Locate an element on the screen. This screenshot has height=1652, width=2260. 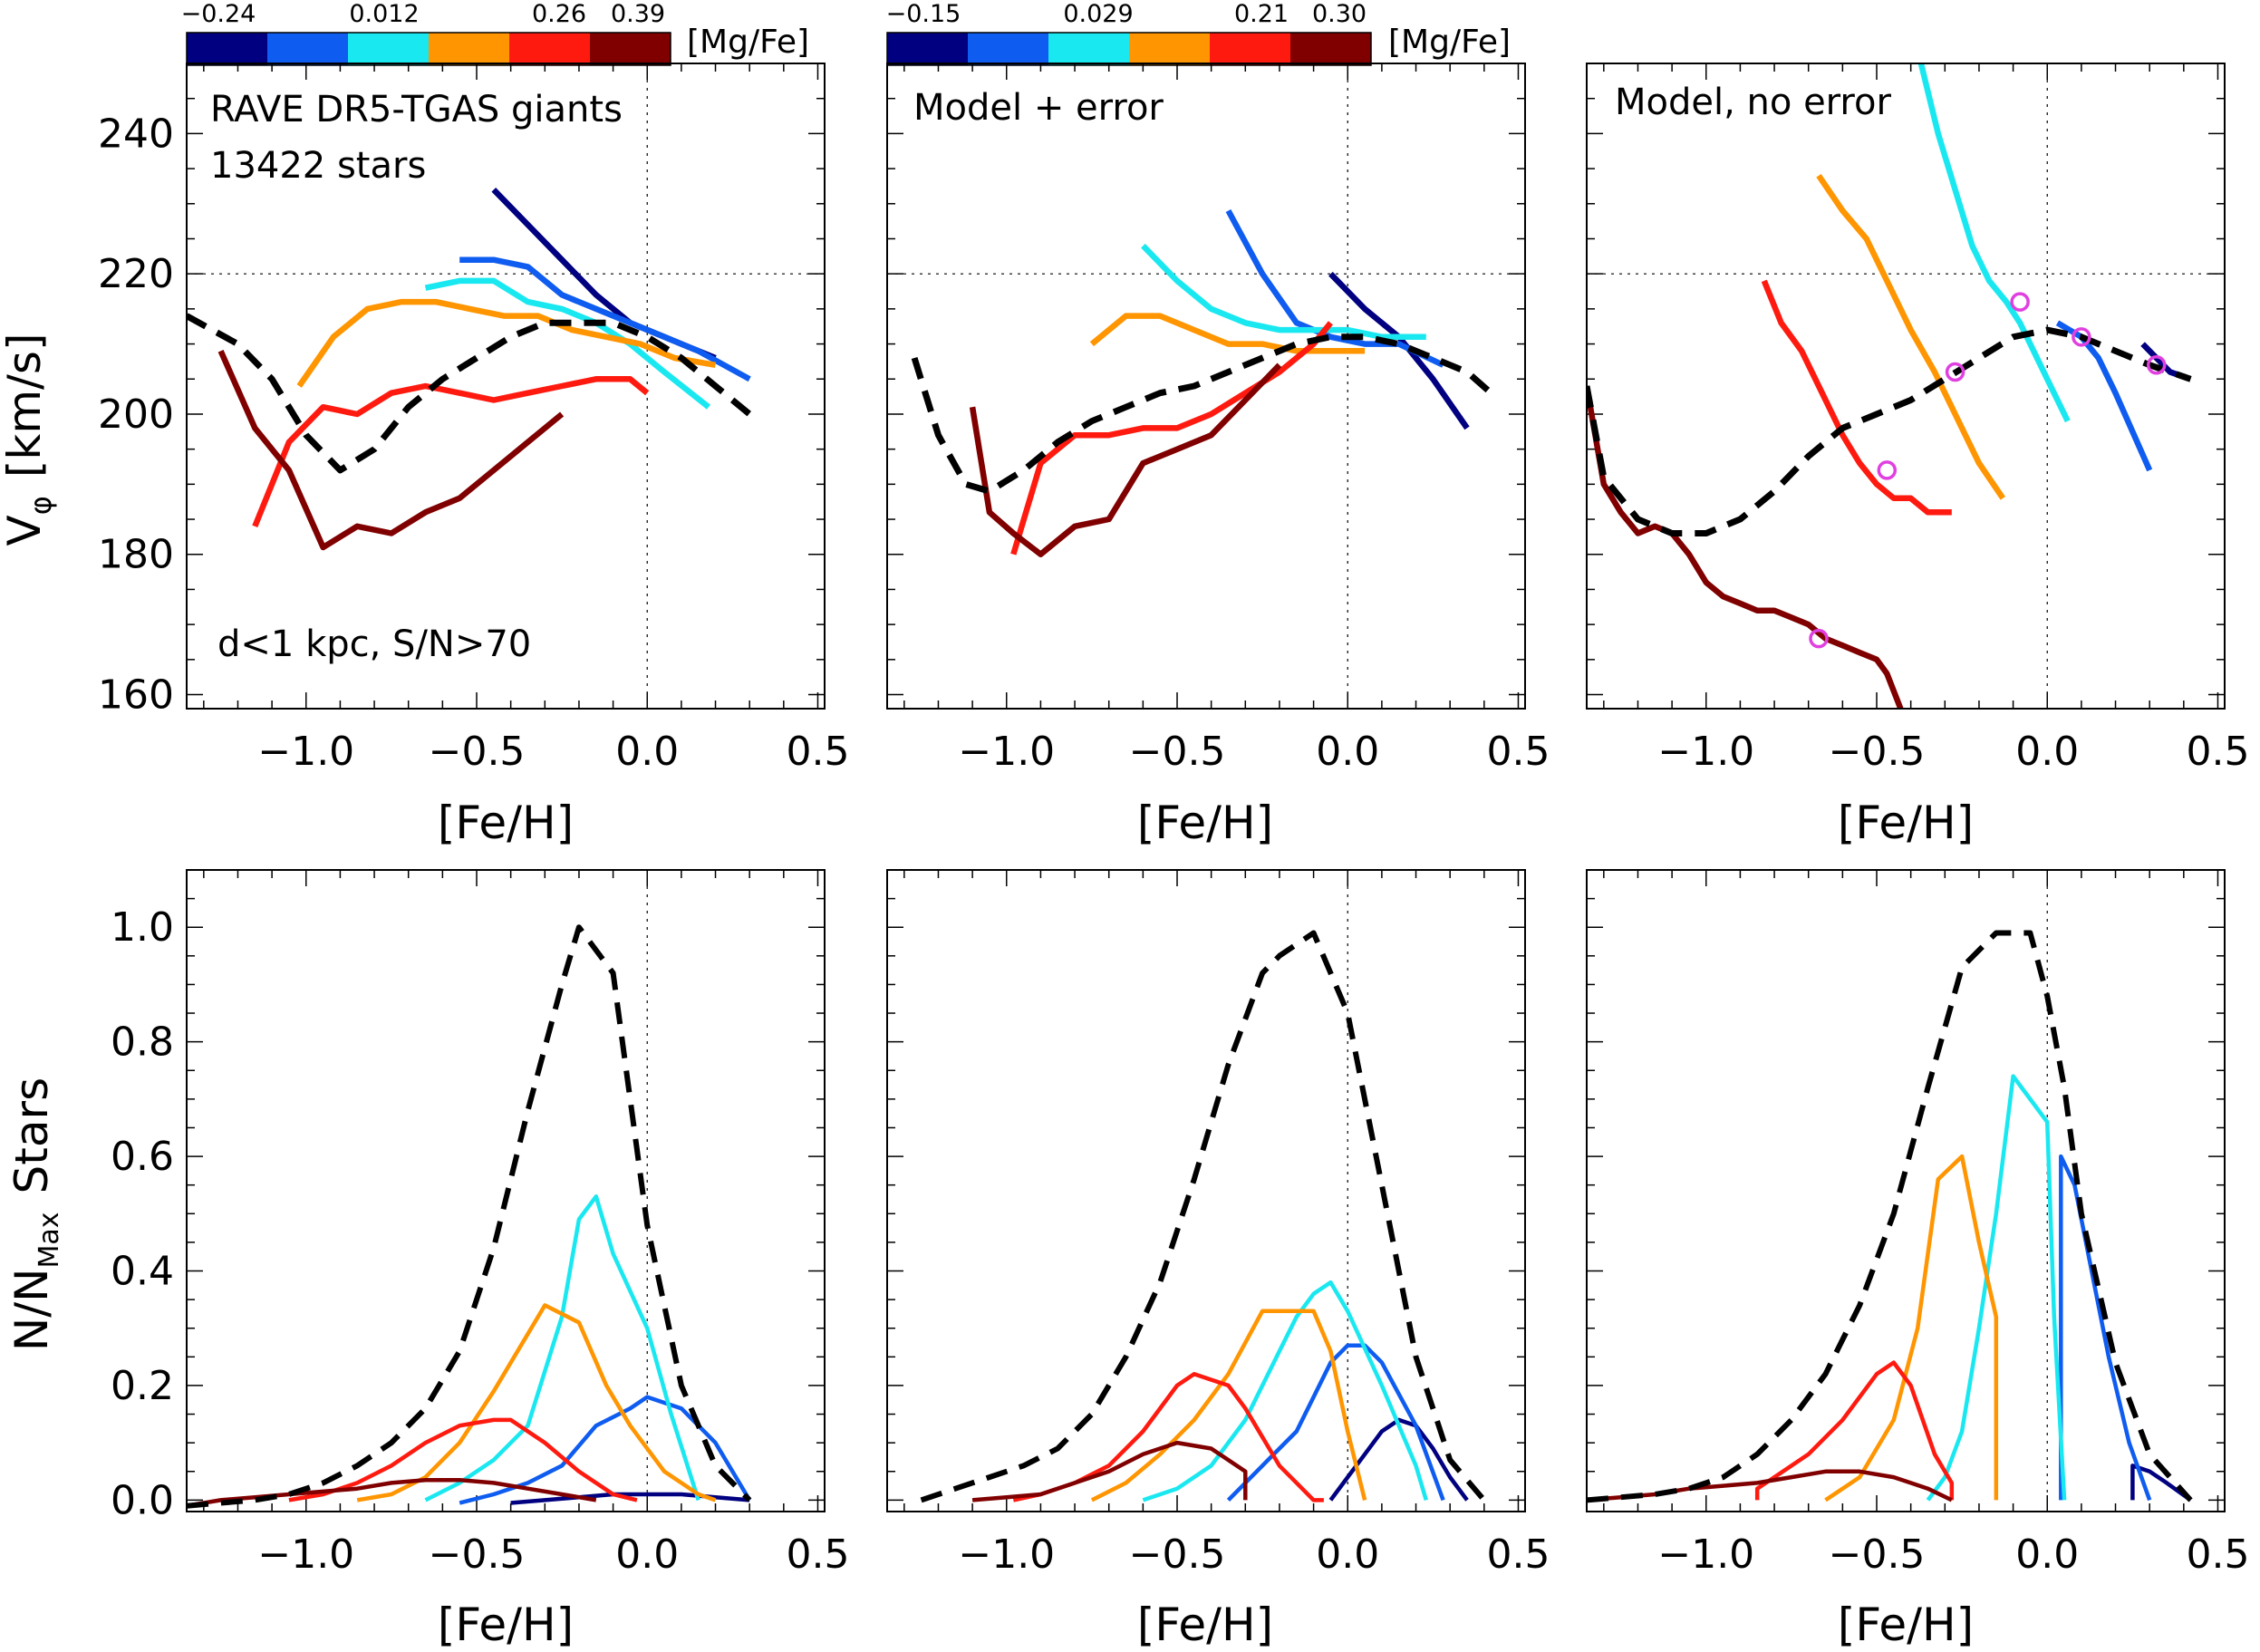
colorbar-left-tick-2: 0.012 is located at coordinates (384, 14).